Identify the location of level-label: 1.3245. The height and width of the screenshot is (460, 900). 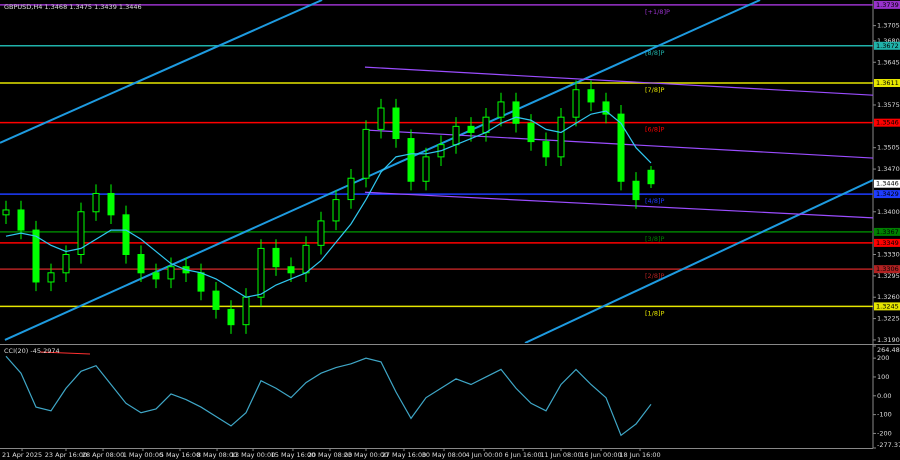
(887, 306).